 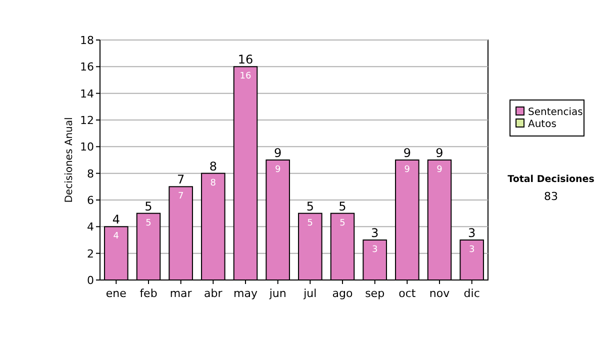 I want to click on x-tick-label: nov, so click(x=439, y=293).